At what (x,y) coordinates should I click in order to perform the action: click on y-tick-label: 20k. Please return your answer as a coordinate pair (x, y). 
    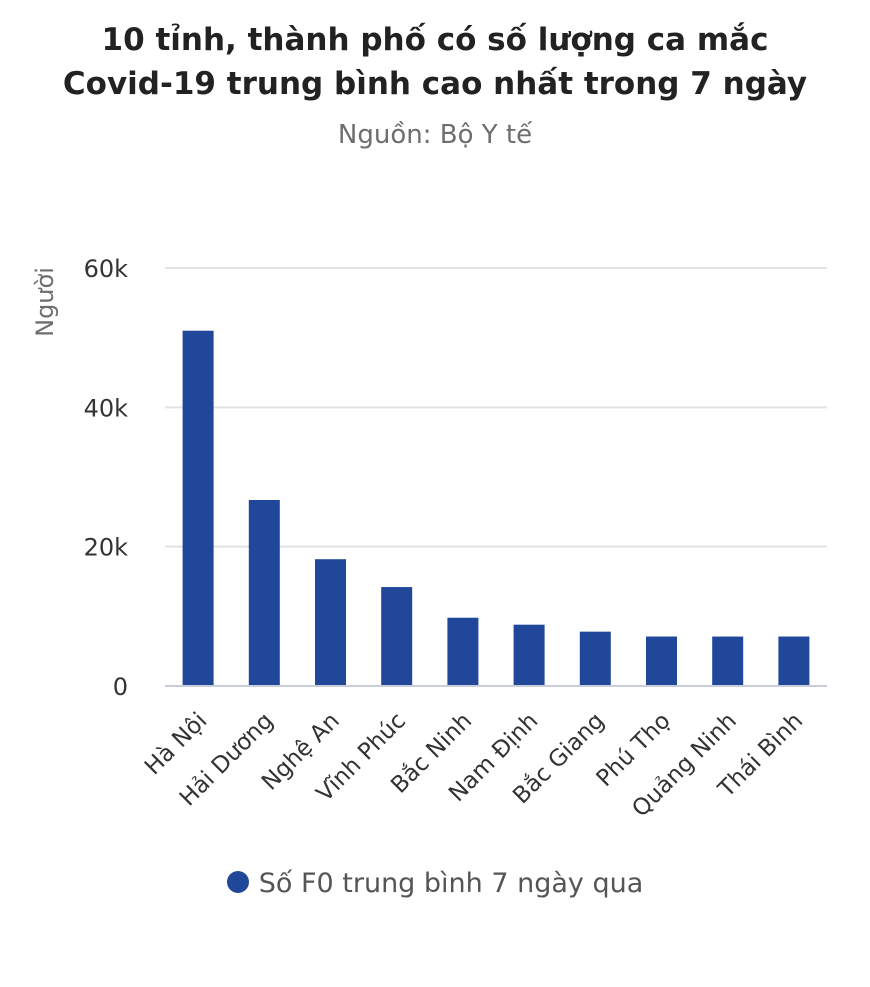
    Looking at the image, I should click on (106, 548).